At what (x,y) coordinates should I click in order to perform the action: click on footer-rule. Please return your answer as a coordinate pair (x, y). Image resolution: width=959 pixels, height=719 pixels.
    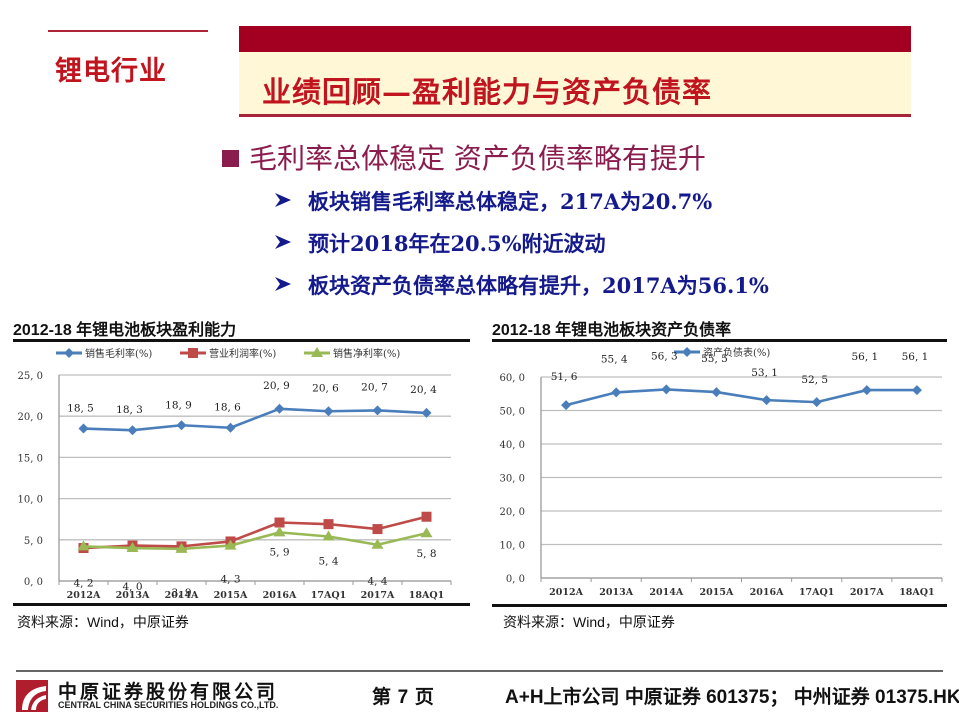
    Looking at the image, I should click on (479, 671).